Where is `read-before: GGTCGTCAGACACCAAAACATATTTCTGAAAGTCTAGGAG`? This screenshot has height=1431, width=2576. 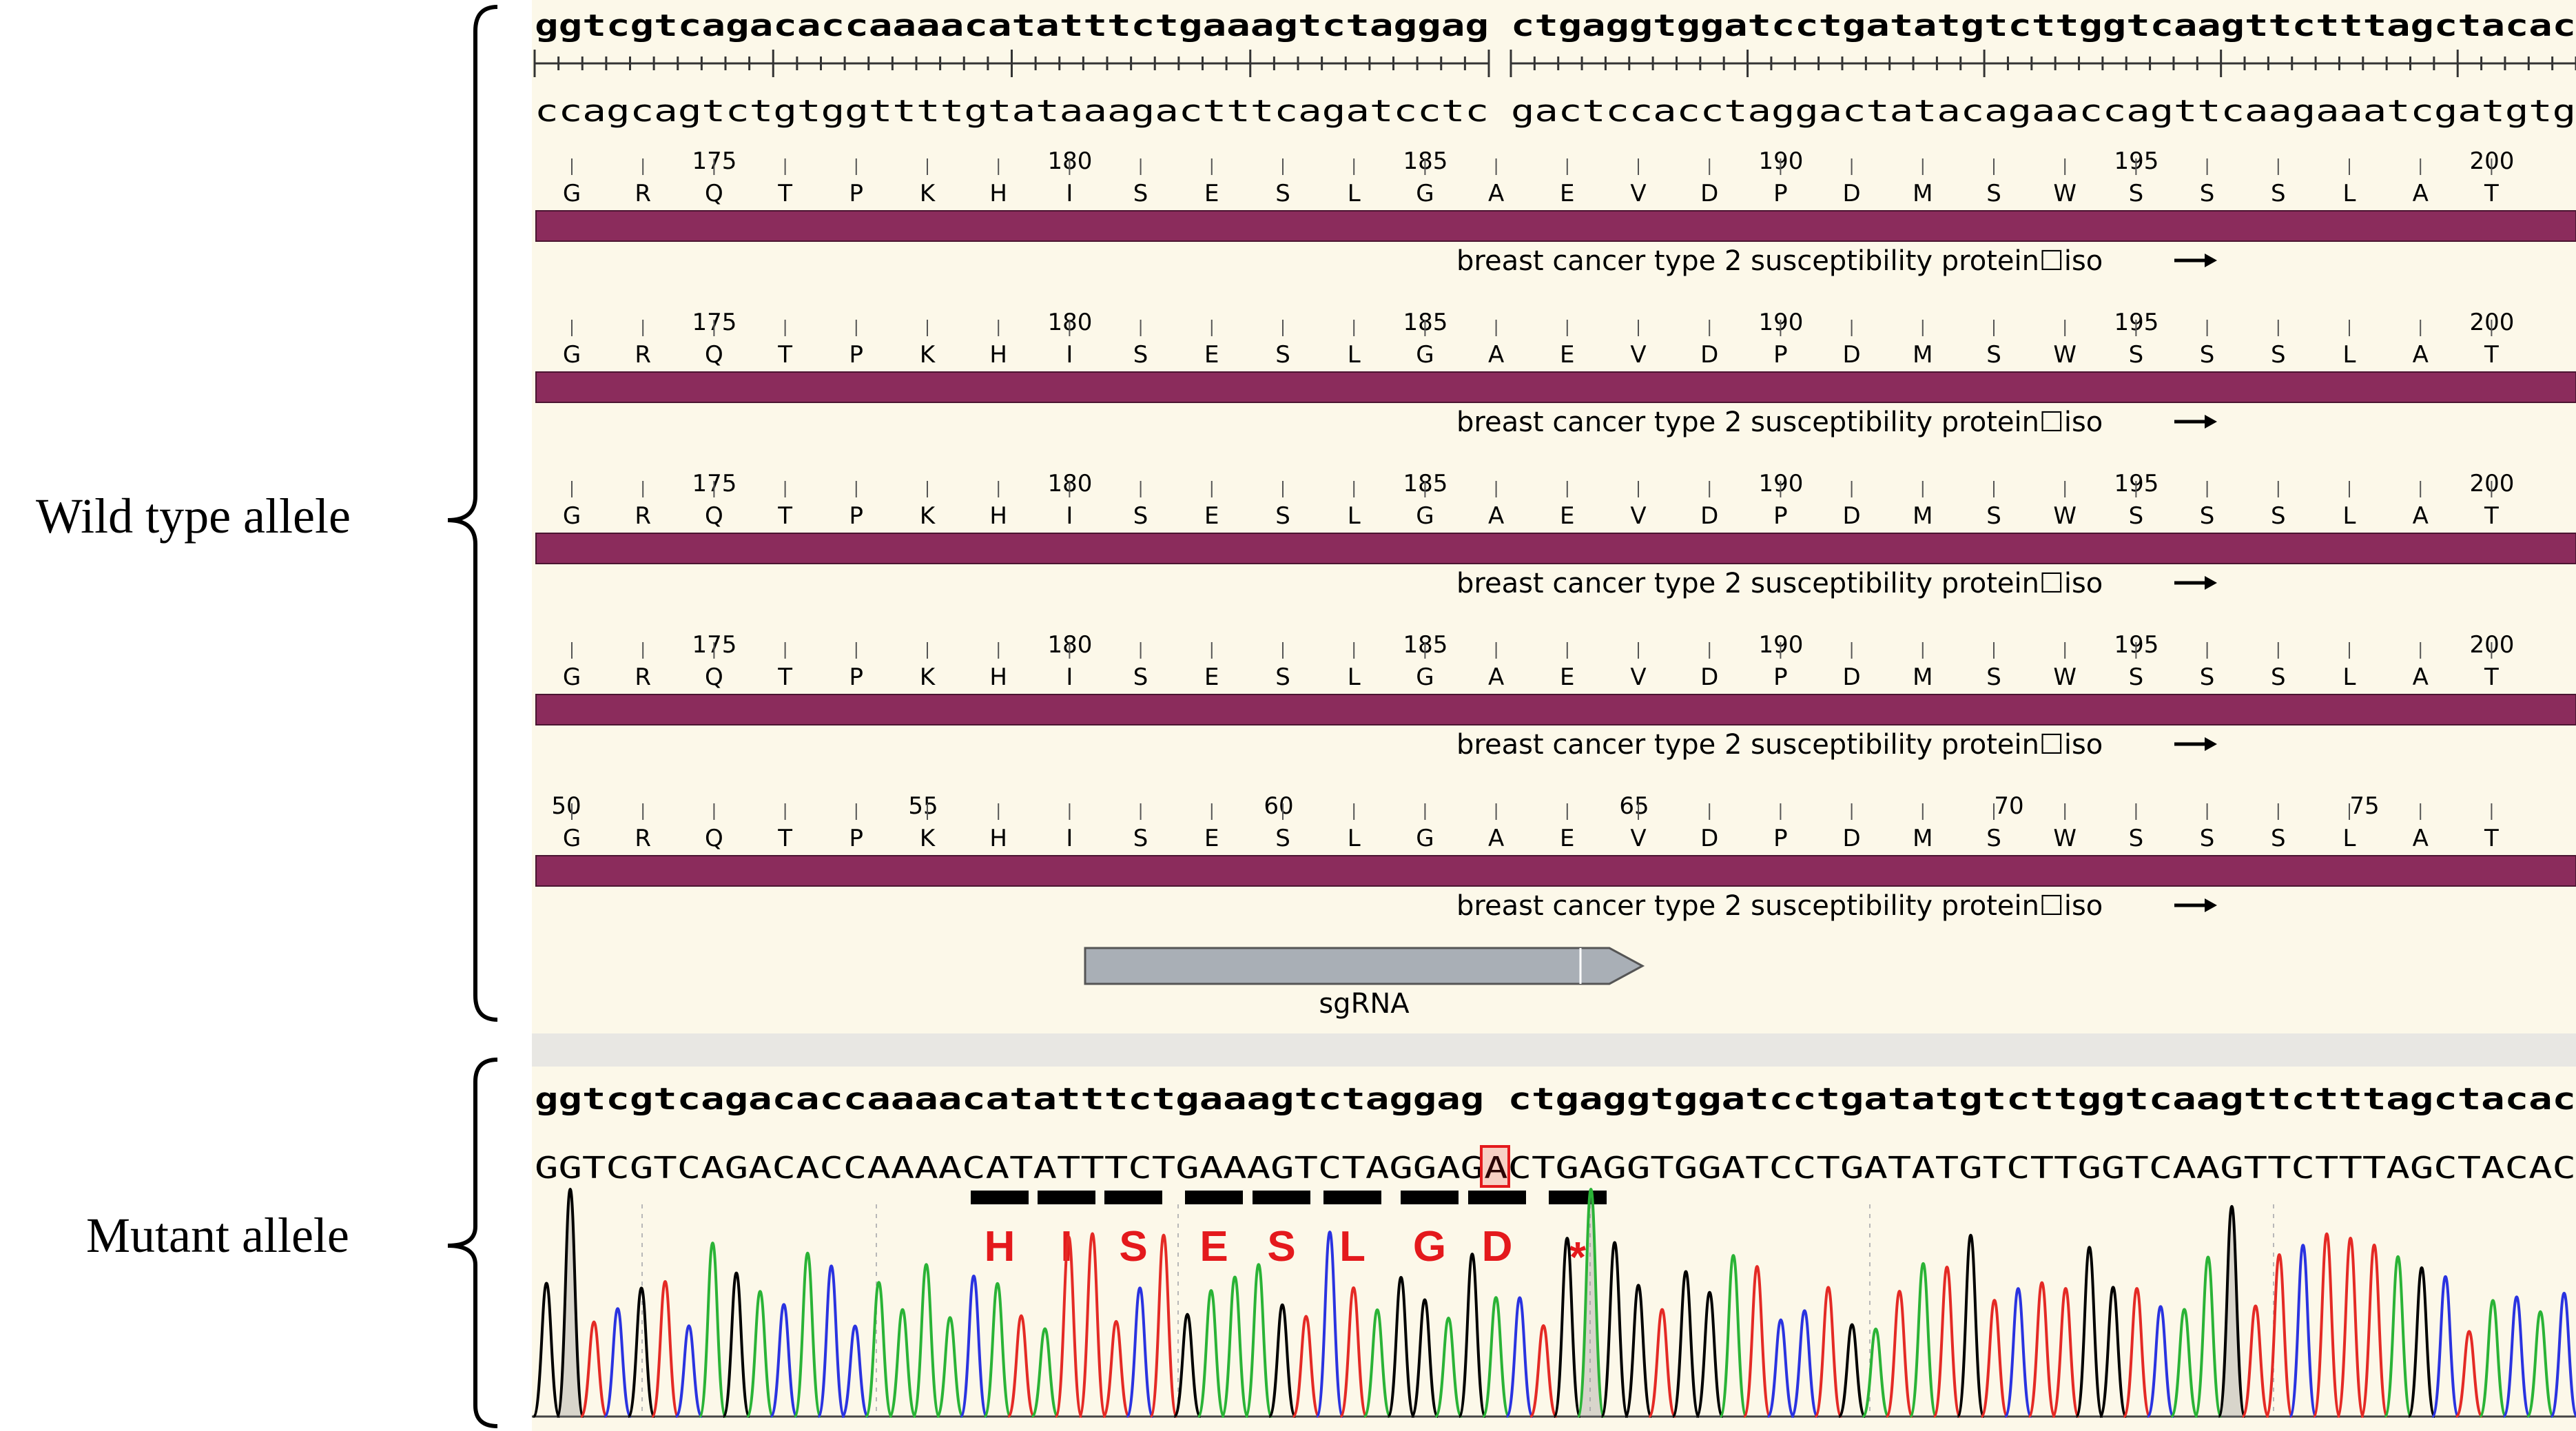
read-before: GGTCGTCAGACACCAAAACATATTTCTGAAAGTCTAGGAG is located at coordinates (1009, 1168).